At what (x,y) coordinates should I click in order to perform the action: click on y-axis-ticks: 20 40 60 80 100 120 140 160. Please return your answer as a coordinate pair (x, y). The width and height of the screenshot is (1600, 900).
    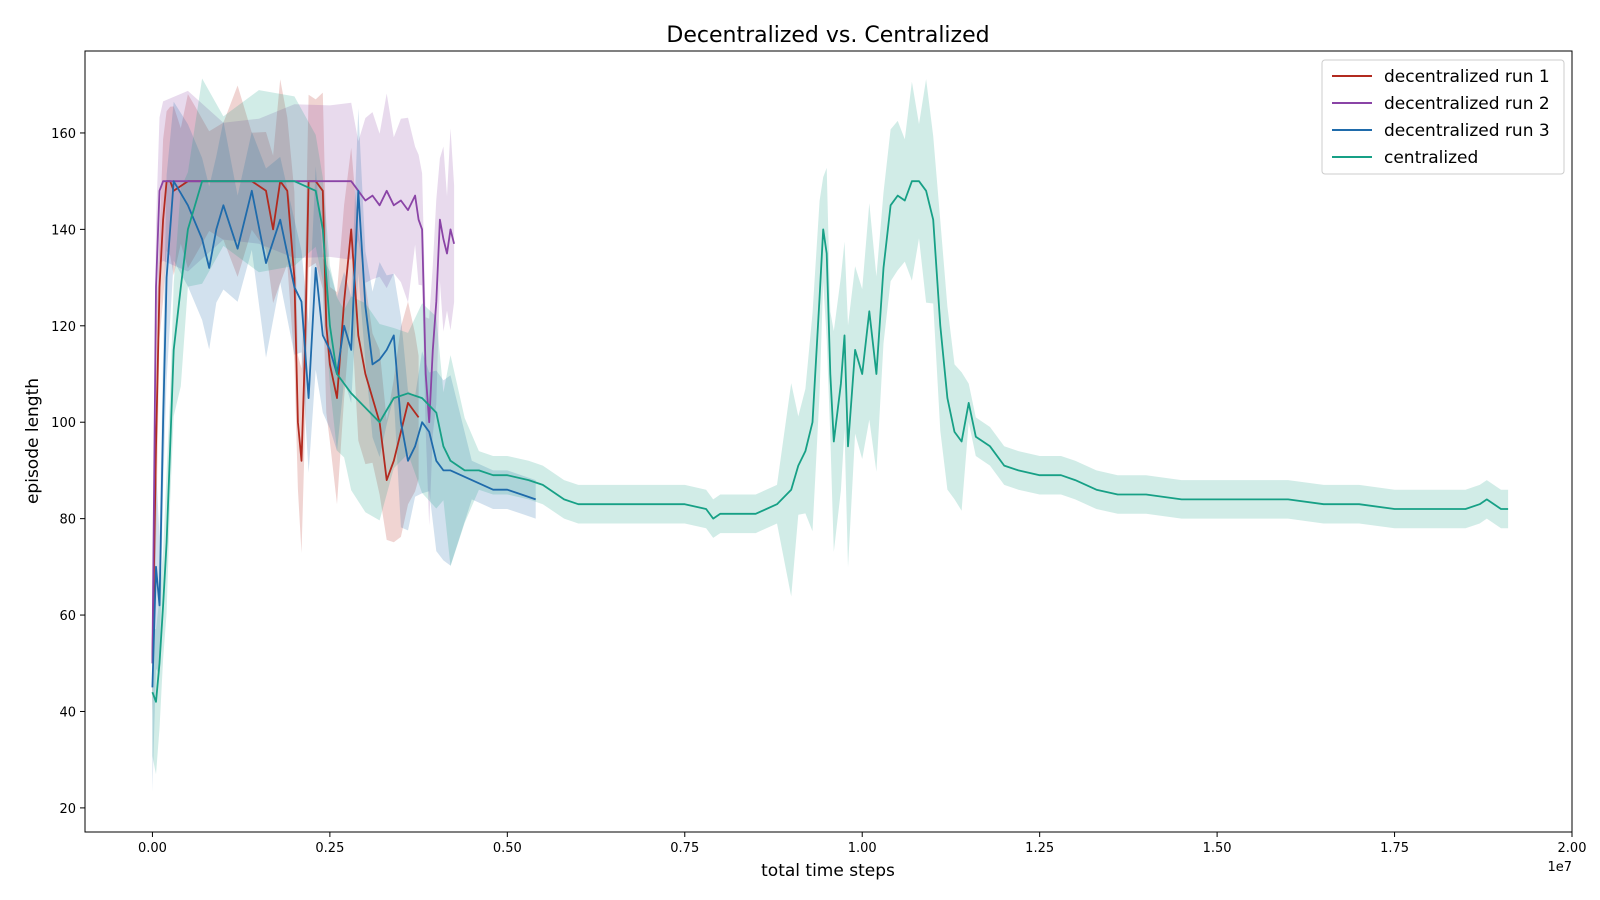
    Looking at the image, I should click on (68, 472).